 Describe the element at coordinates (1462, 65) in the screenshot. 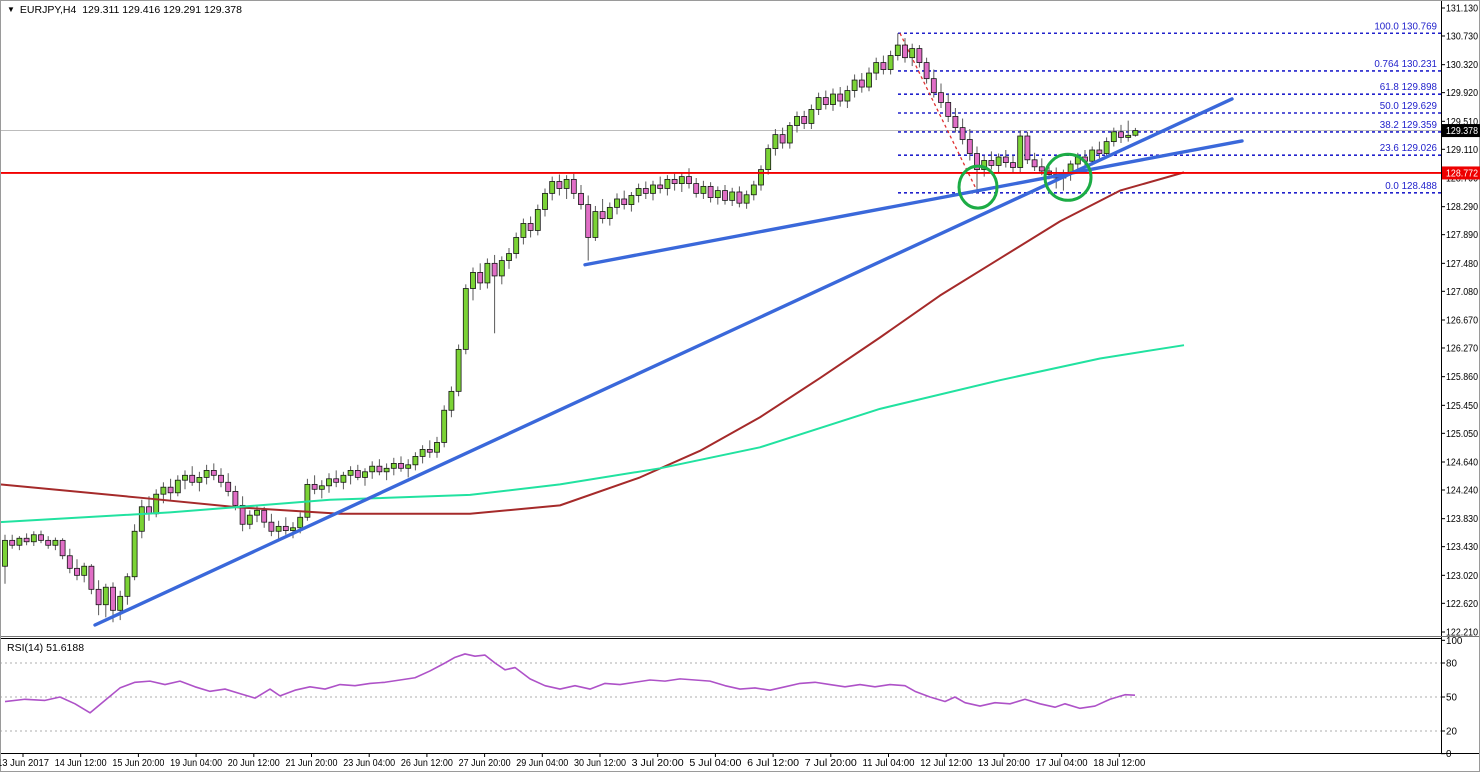

I see `svg-text: 130.320` at that location.